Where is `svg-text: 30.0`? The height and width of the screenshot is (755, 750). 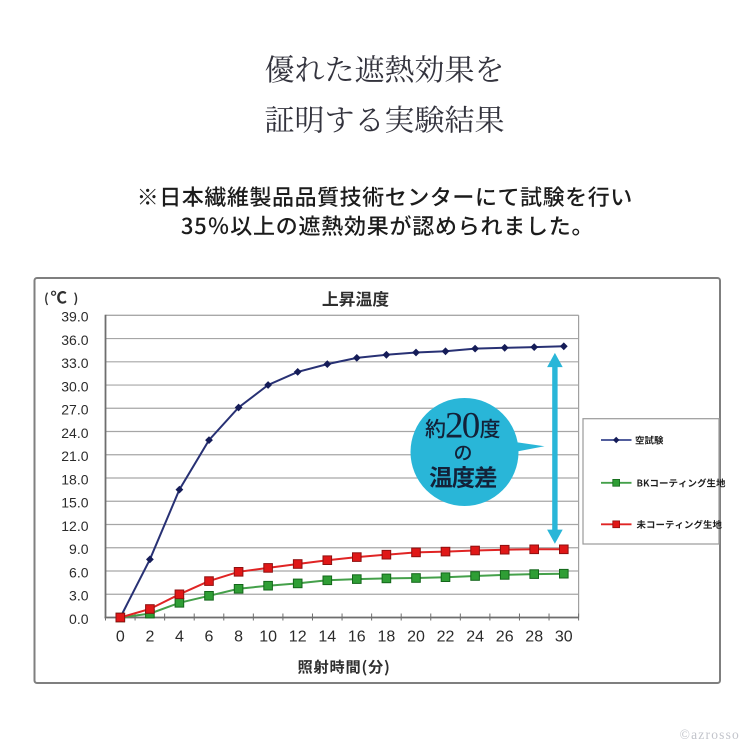 svg-text: 30.0 is located at coordinates (74, 386).